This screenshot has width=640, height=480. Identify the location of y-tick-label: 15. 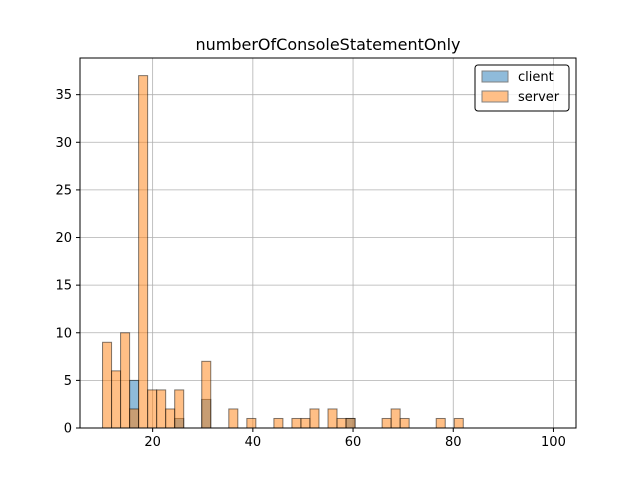
(63, 286).